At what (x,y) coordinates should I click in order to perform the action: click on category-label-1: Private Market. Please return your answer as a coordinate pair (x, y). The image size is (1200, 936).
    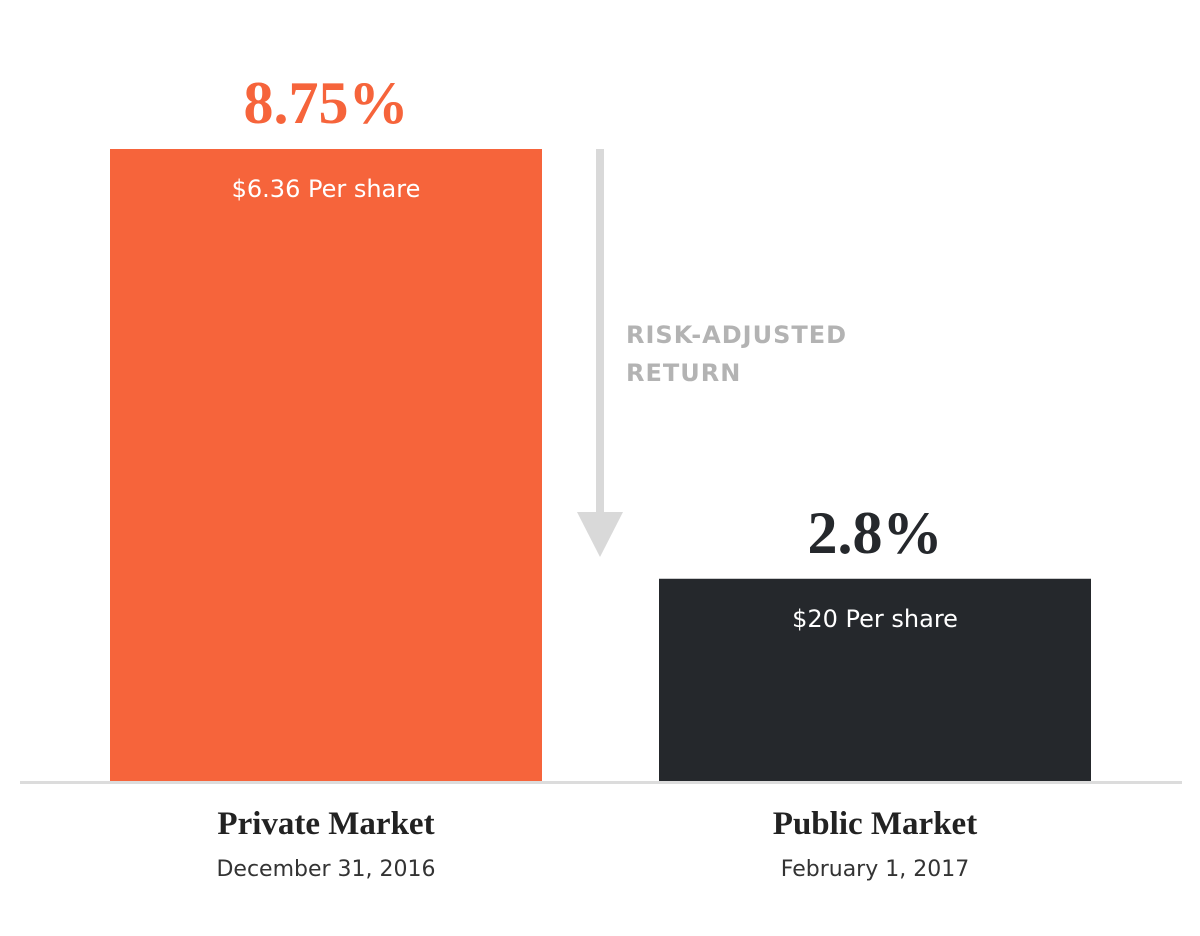
    Looking at the image, I should click on (325, 824).